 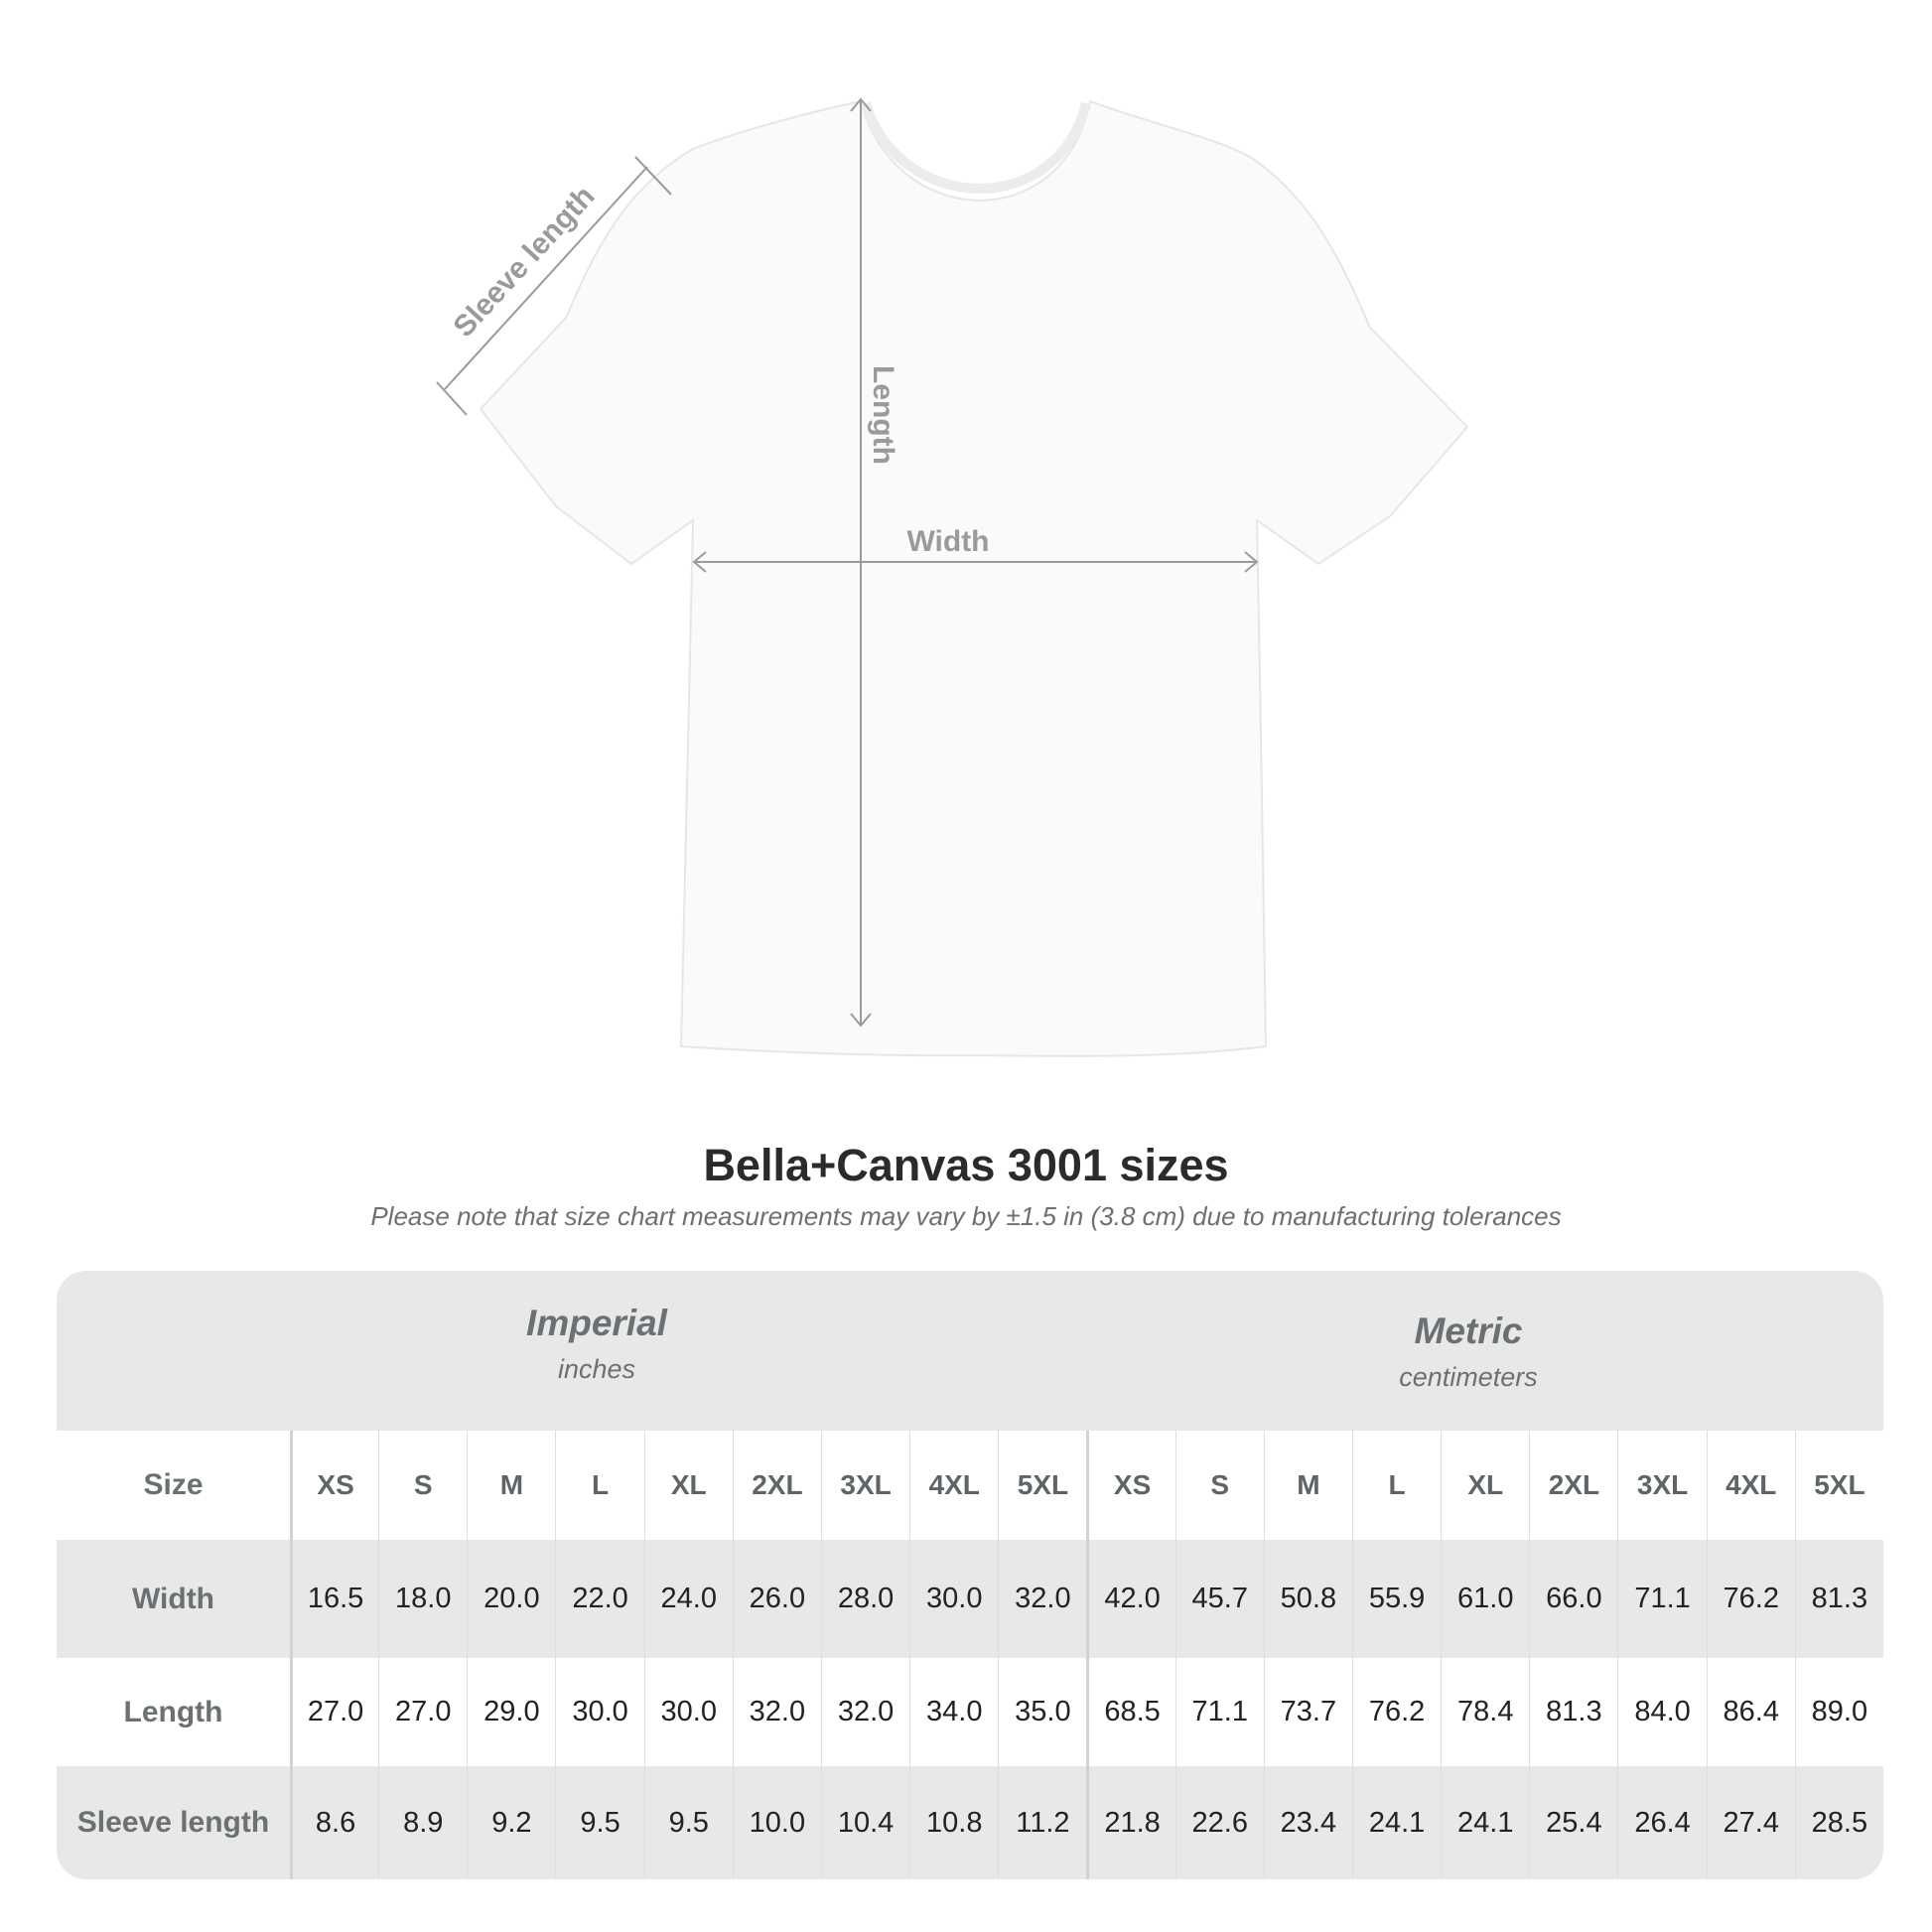 I want to click on value-cell: 28.5, so click(x=1839, y=1823).